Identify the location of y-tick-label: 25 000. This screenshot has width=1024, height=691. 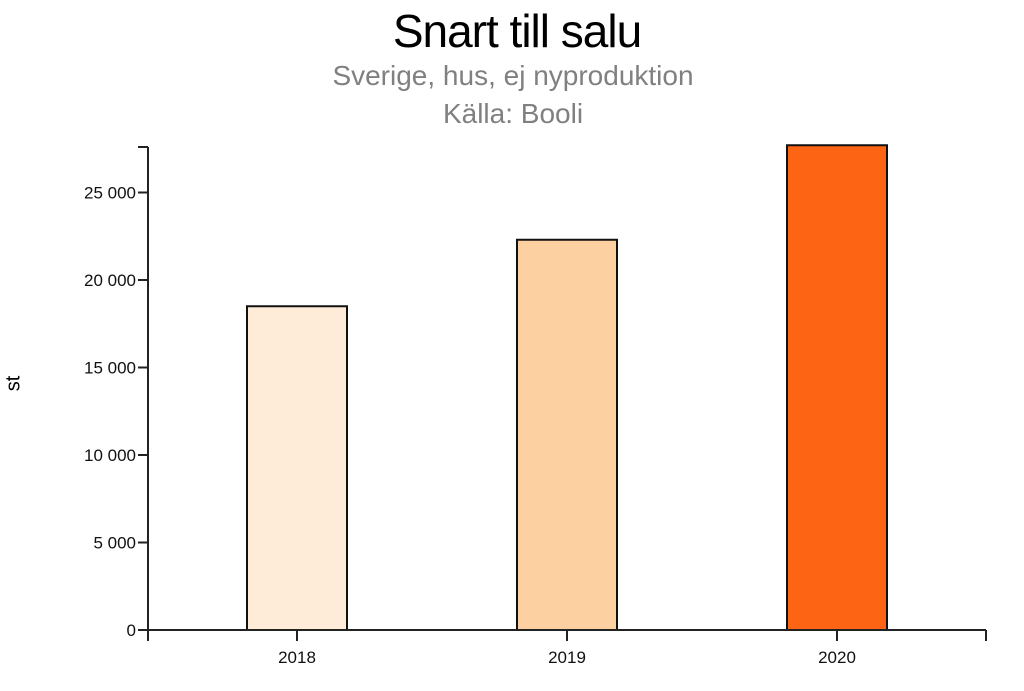
(110, 193).